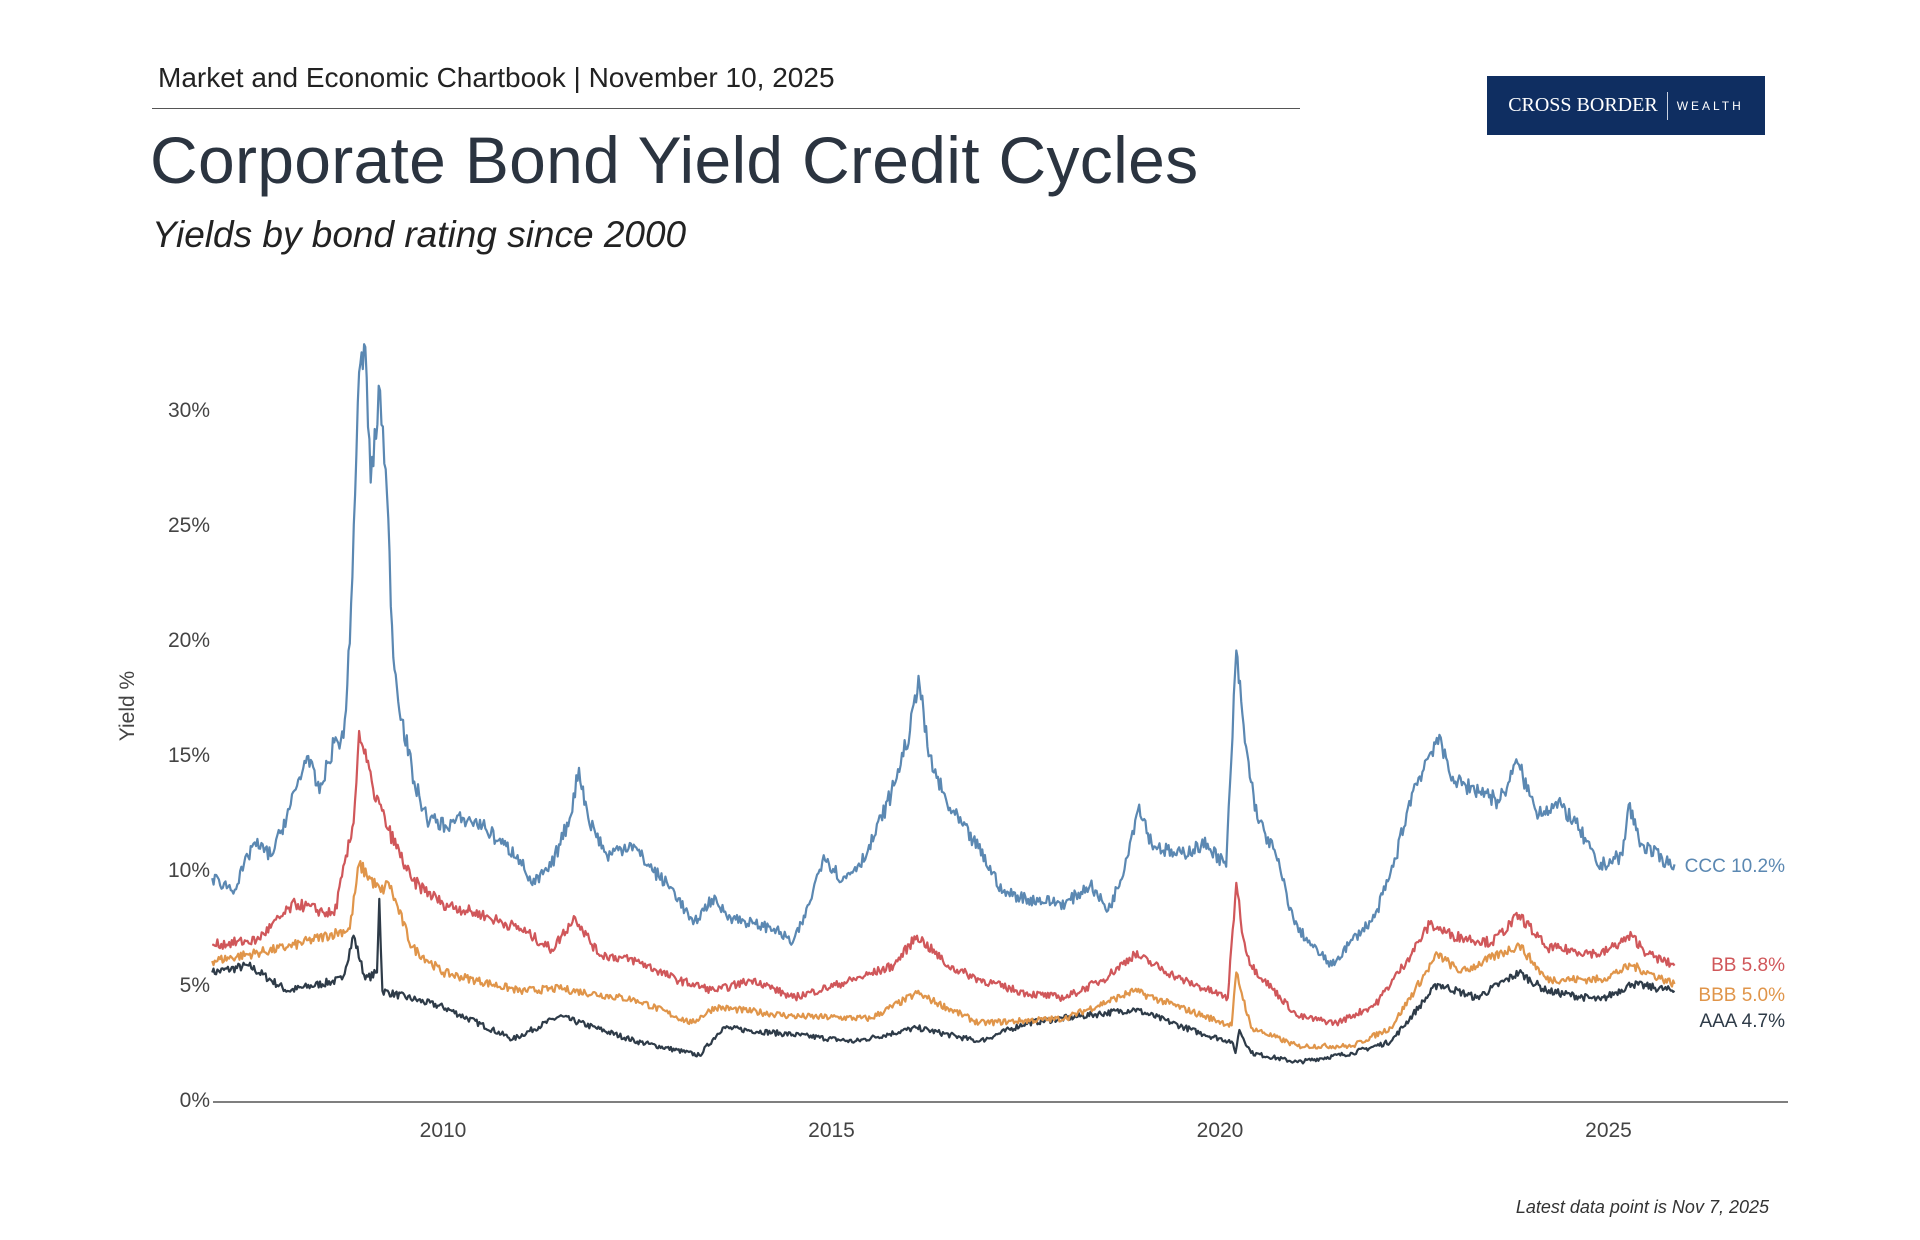 The height and width of the screenshot is (1240, 1920). What do you see at coordinates (127, 706) in the screenshot?
I see `y-axis-label: Yield %` at bounding box center [127, 706].